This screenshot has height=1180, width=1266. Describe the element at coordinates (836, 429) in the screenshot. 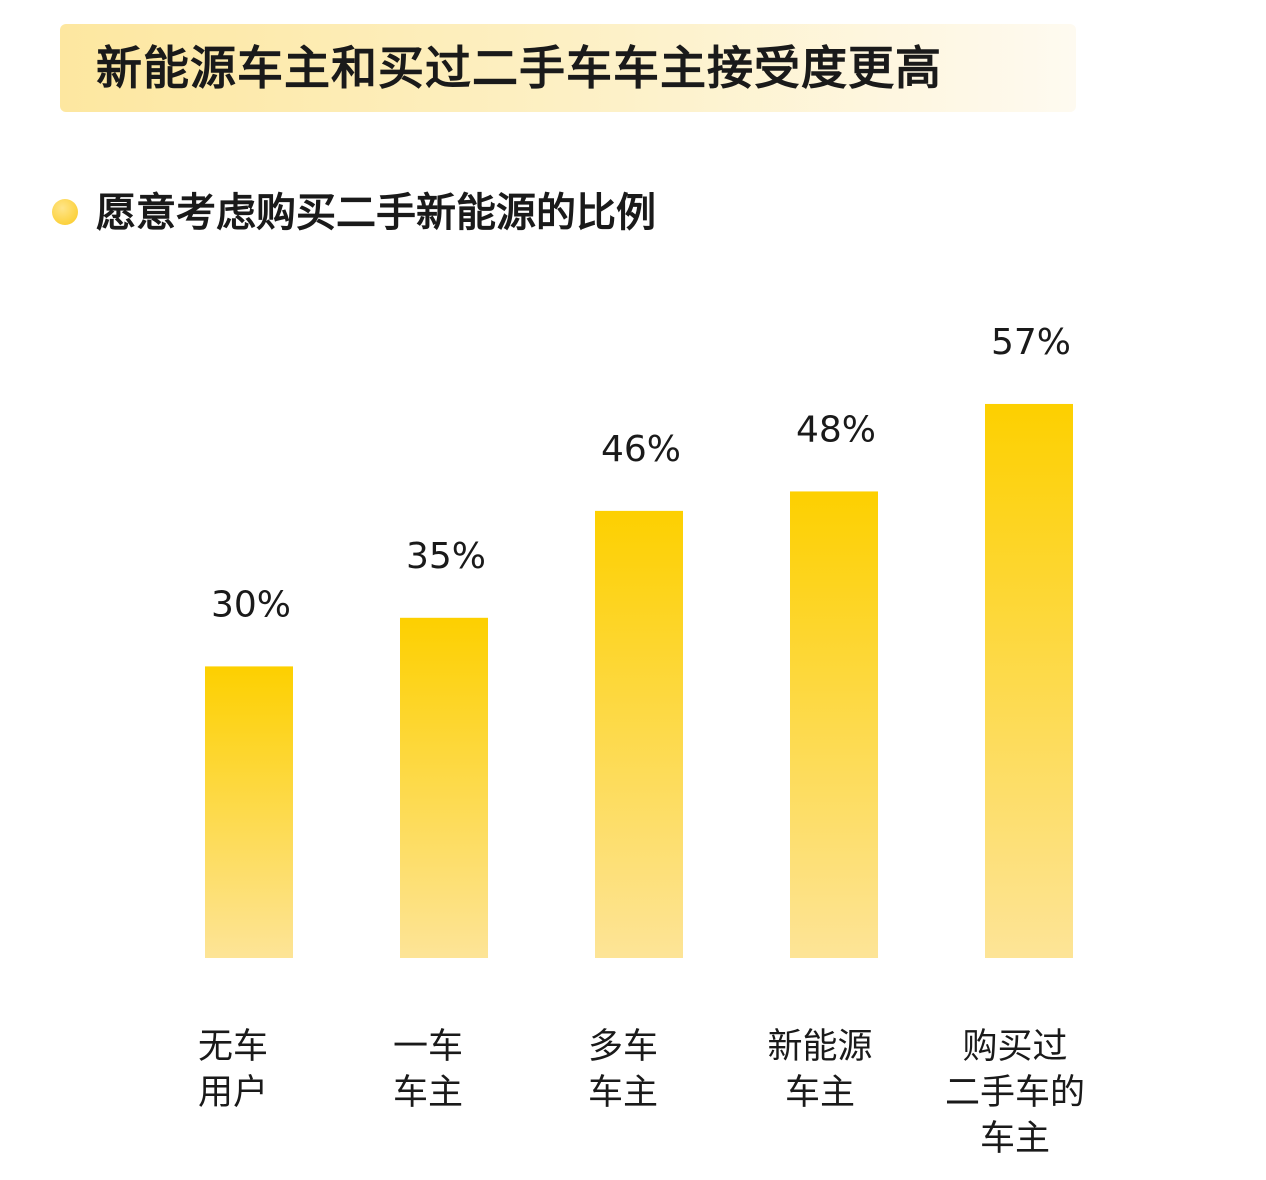

I see `value-label-3: 48%` at that location.